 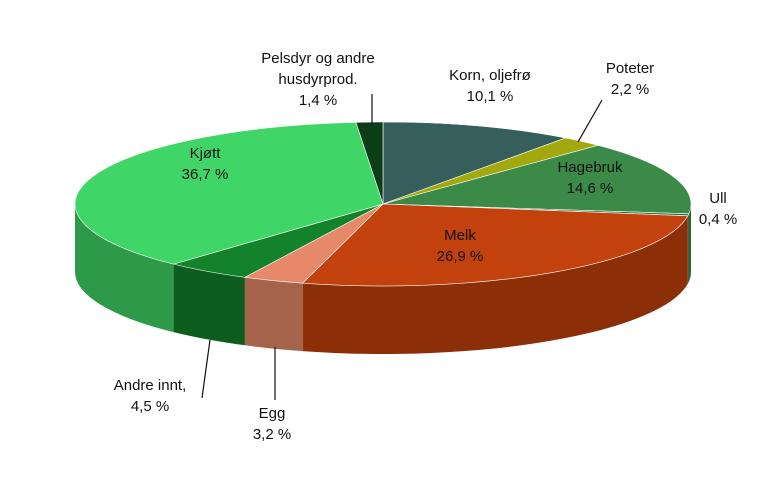 I want to click on slice-side-melk, so click(x=495, y=284).